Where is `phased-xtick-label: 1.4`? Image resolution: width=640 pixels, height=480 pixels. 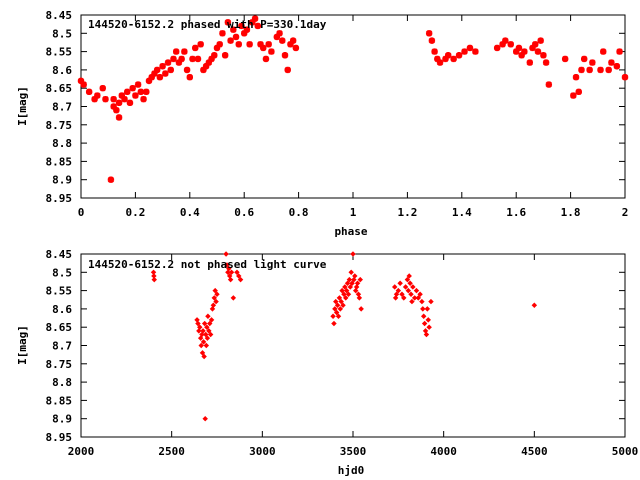 phased-xtick-label: 1.4 is located at coordinates (462, 212).